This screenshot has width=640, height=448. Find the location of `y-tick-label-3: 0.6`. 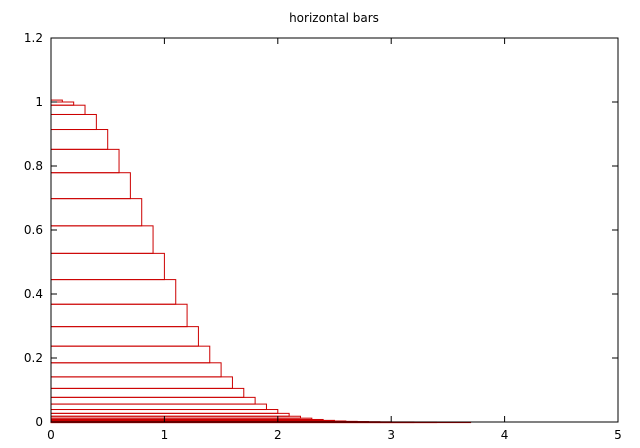

y-tick-label-3: 0.6 is located at coordinates (33, 230).